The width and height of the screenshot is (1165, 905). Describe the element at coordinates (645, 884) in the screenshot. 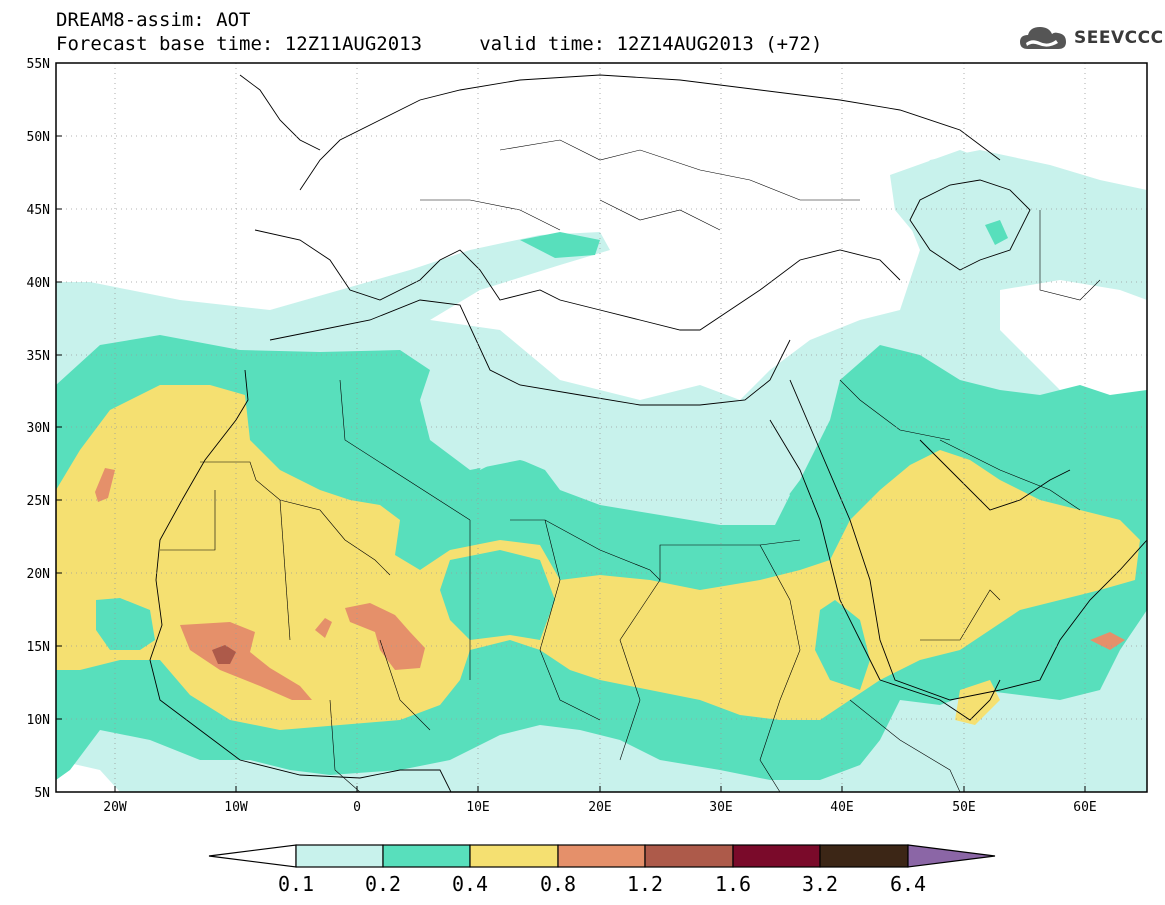

I see `colorbar-tick-label: 1.2` at that location.